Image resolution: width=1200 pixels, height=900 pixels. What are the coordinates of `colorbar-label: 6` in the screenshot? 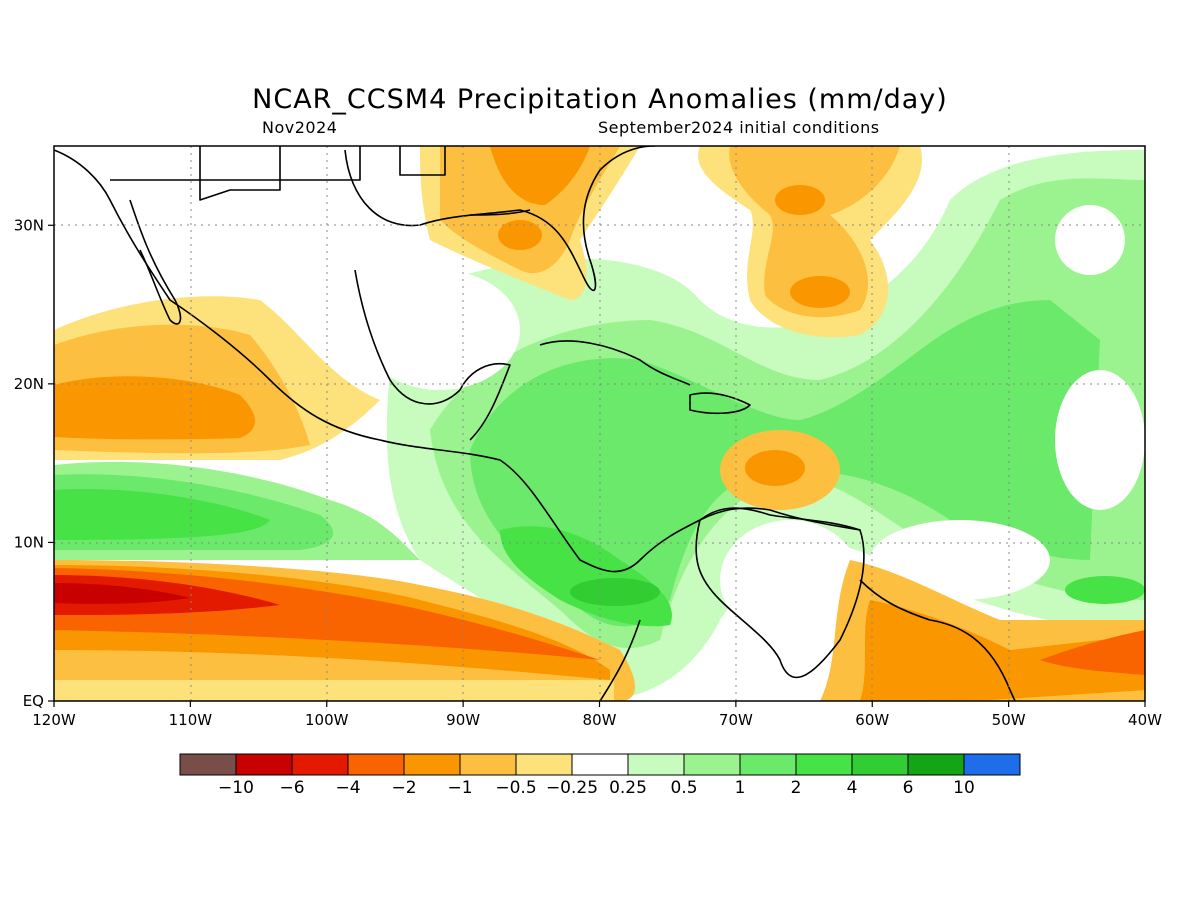 It's located at (908, 788).